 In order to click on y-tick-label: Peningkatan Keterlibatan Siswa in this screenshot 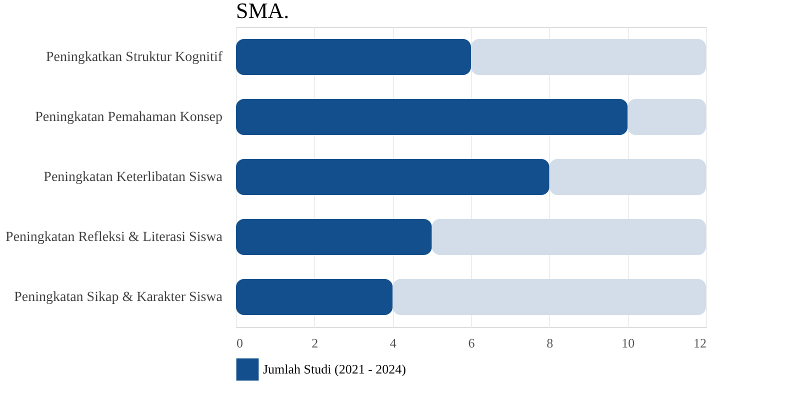, I will do `click(134, 177)`.